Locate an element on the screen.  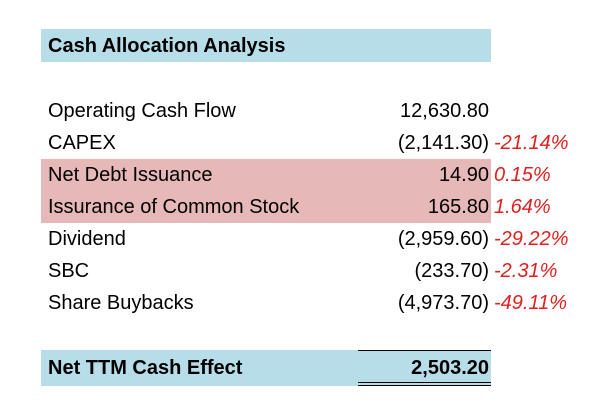
title-bar is located at coordinates (266, 45).